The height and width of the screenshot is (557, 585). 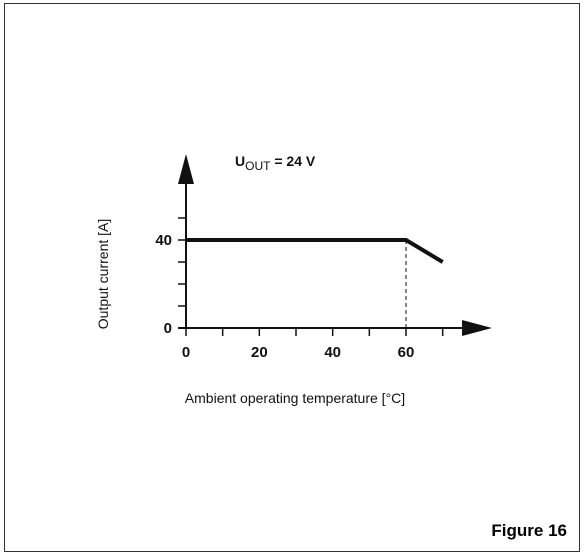 I want to click on y-axis-arrow, so click(x=186, y=169).